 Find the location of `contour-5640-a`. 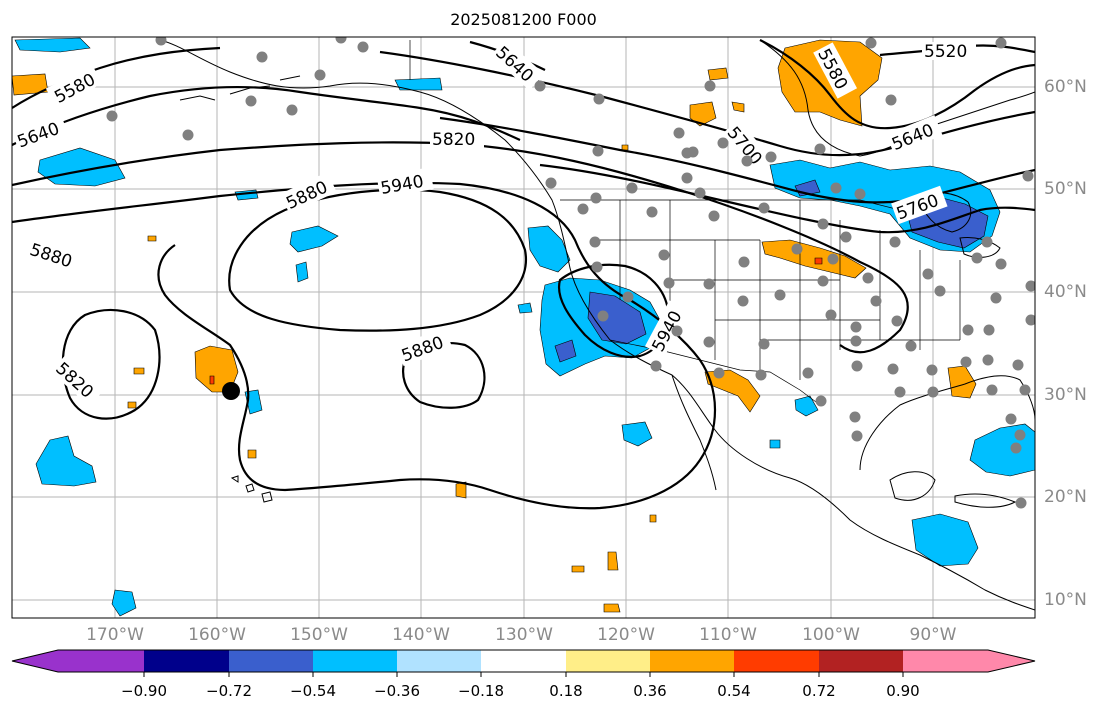

contour-5640-a is located at coordinates (266, 115).